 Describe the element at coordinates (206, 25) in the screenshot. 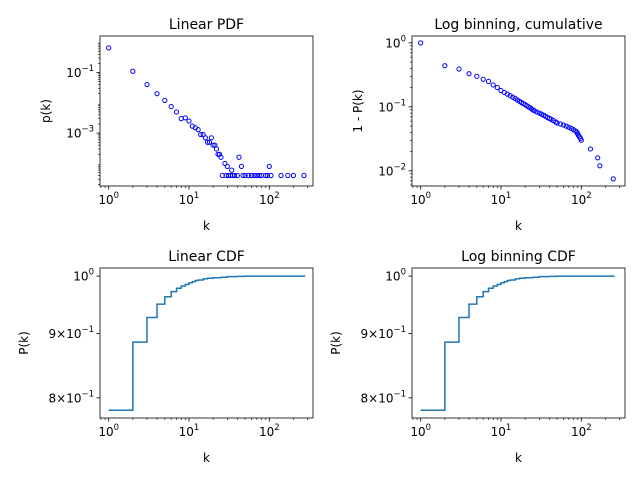

I see `chart-title: Linear PDF` at that location.